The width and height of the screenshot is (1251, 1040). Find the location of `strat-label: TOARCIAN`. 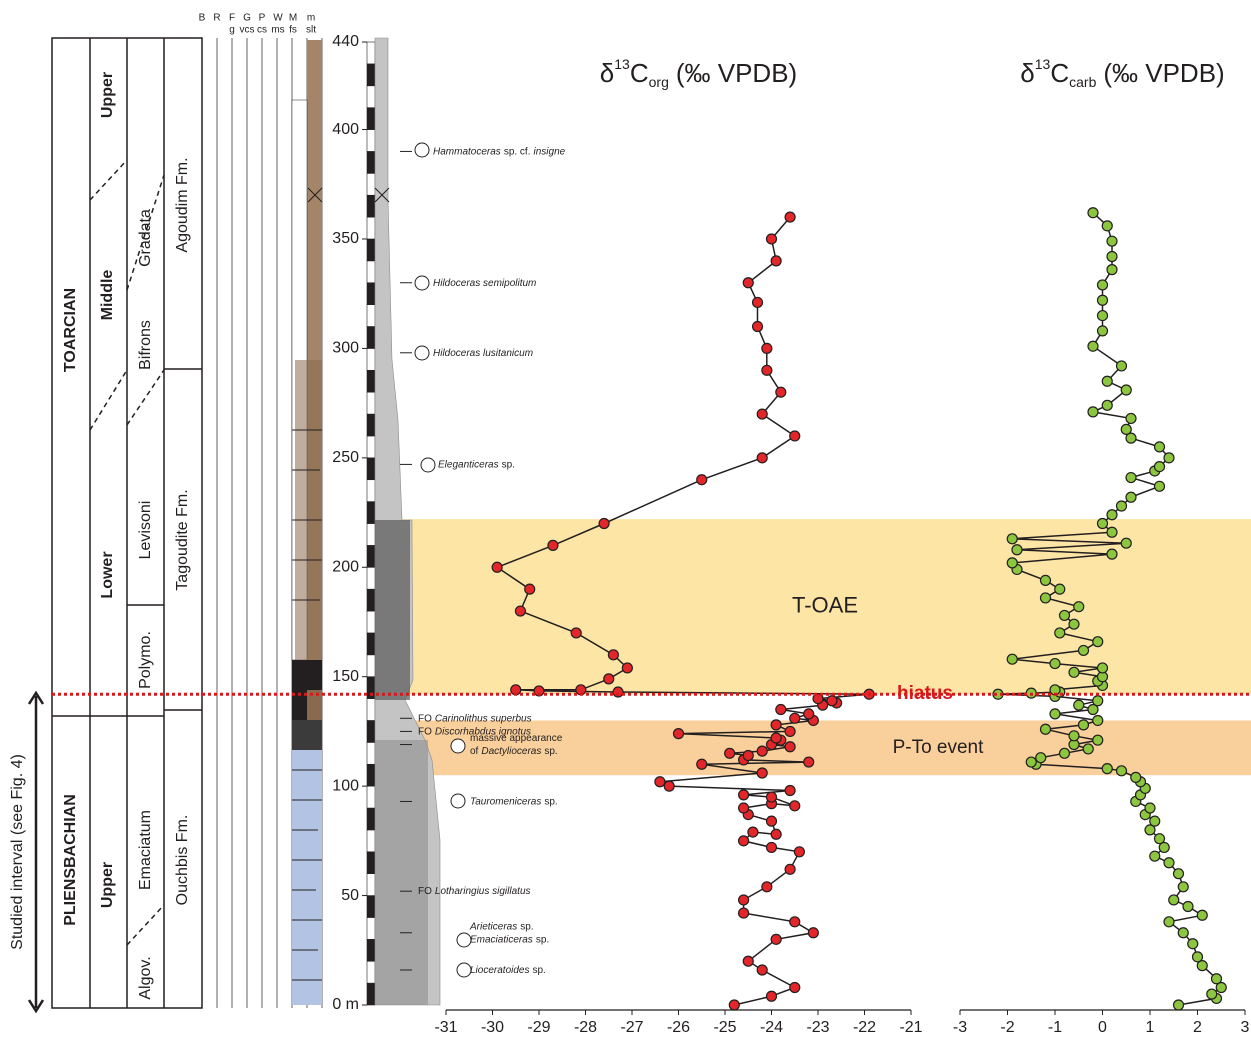

strat-label: TOARCIAN is located at coordinates (70, 330).